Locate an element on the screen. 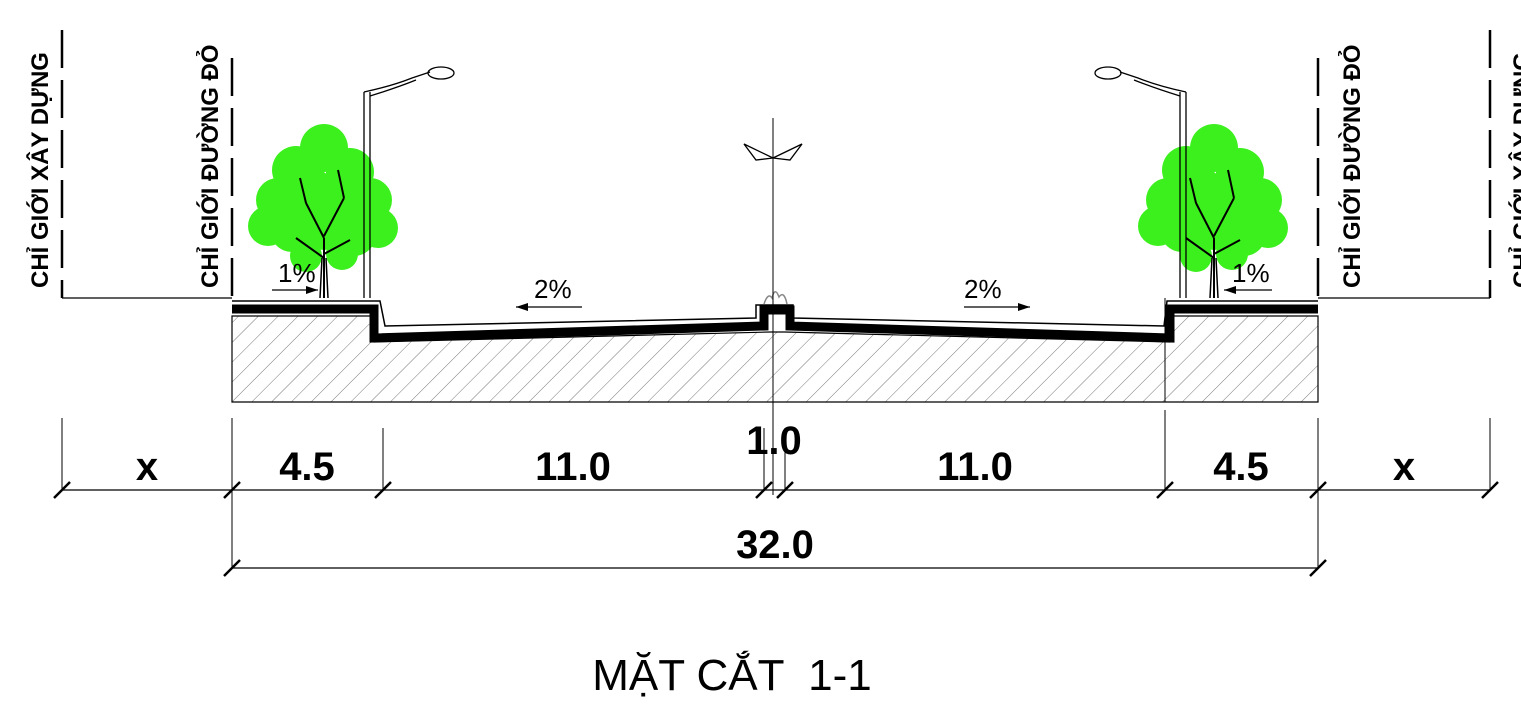 This screenshot has width=1521, height=706. street-lamp-left-icon is located at coordinates (409, 182).